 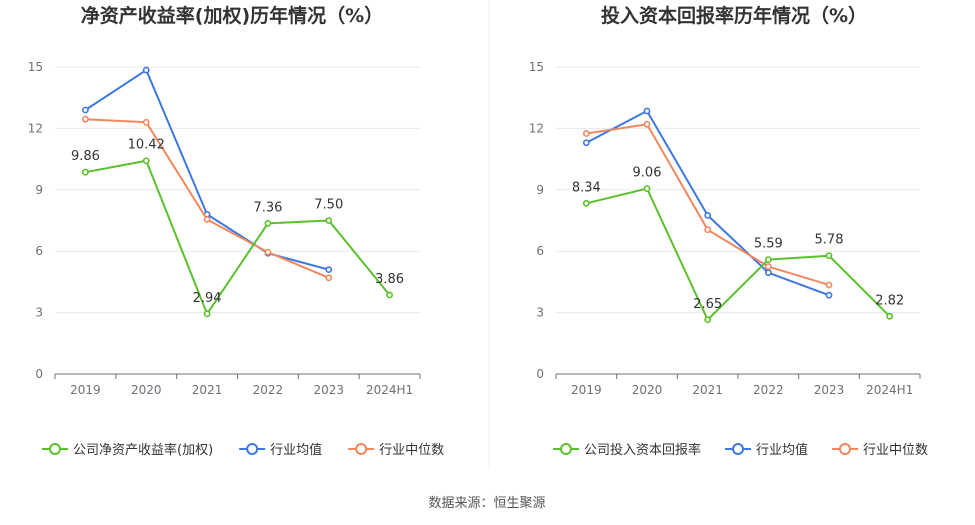 I want to click on data-label: 10.42, so click(x=146, y=145).